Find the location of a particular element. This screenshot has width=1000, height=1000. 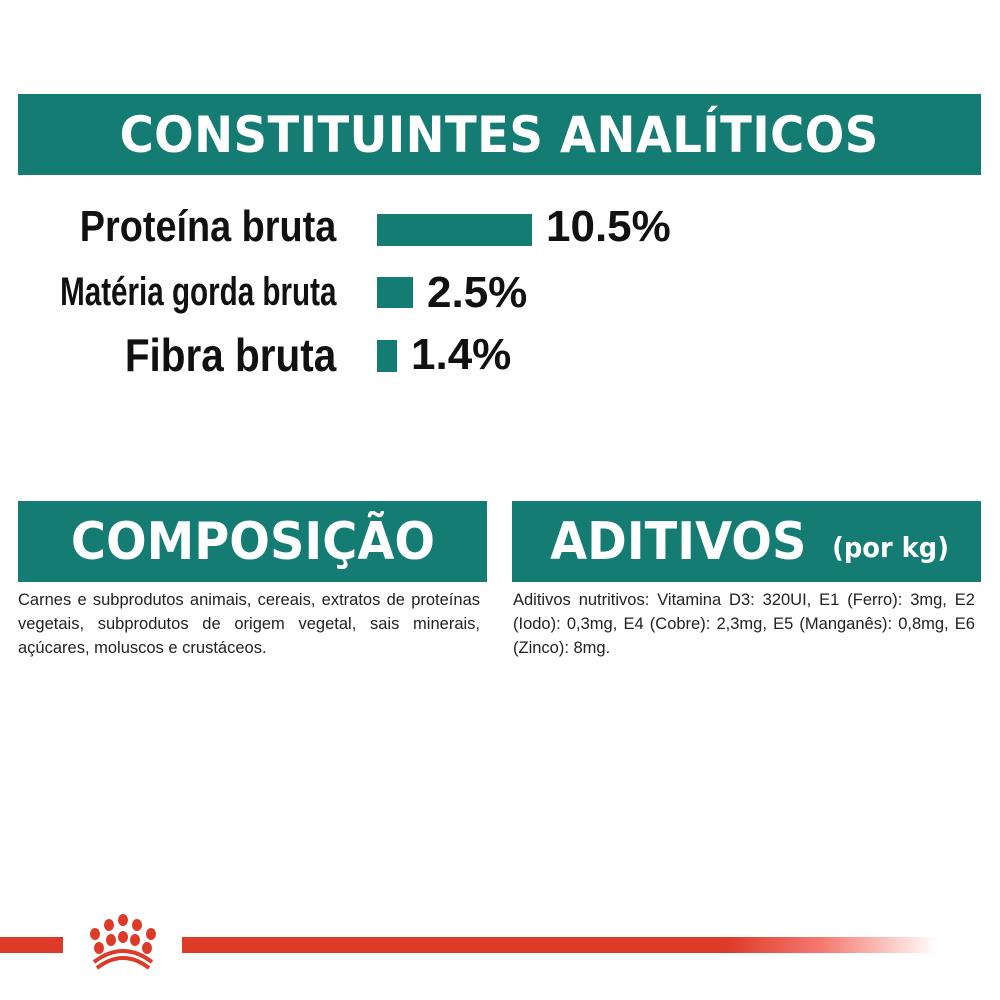

constituent-row-fiber: Fibra bruta 1.4% is located at coordinates (500, 353).